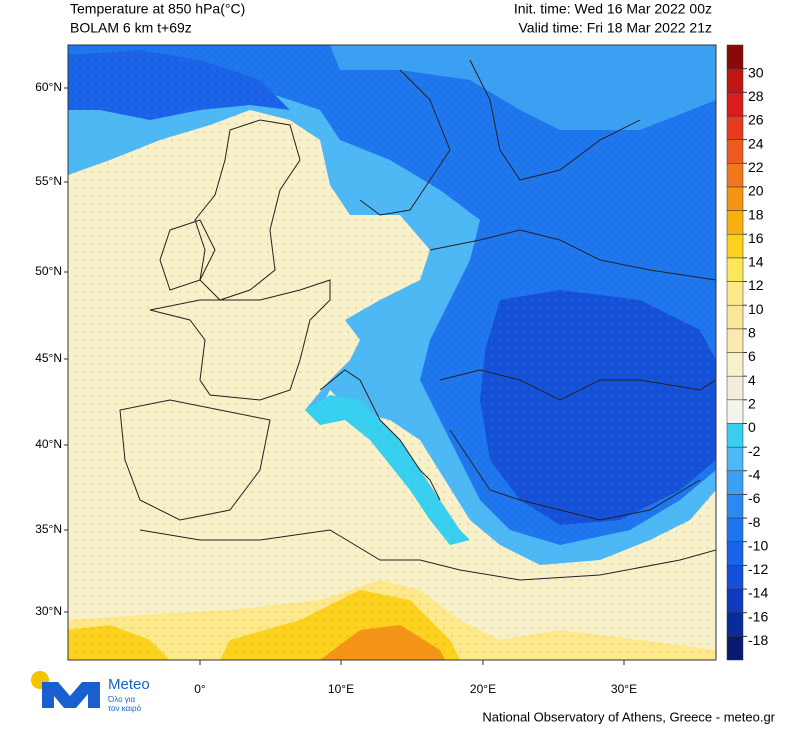 This screenshot has width=800, height=730. I want to click on colorbar-label: 26, so click(756, 120).